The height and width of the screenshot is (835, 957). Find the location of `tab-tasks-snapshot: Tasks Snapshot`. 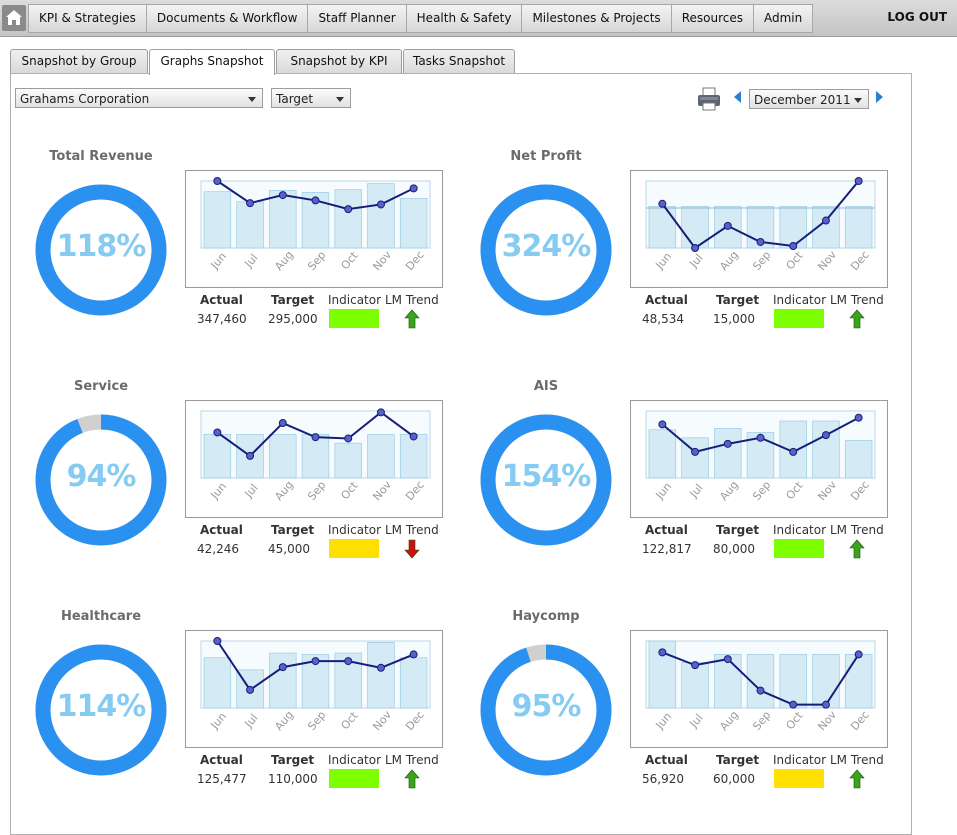

tab-tasks-snapshot: Tasks Snapshot is located at coordinates (459, 61).